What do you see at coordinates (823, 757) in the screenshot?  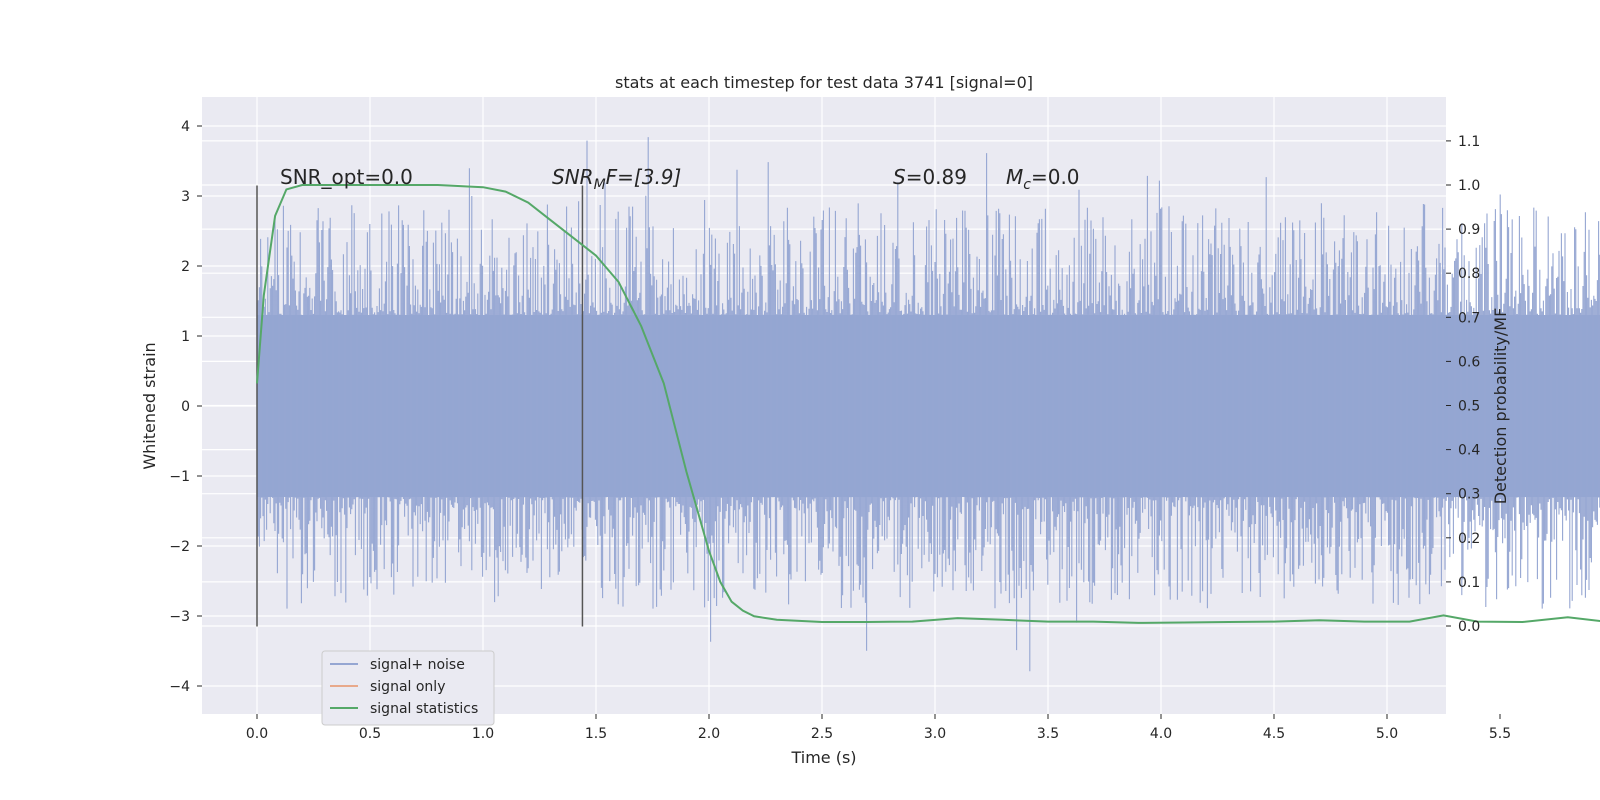 I see `x-axis-label: Time (s)` at bounding box center [823, 757].